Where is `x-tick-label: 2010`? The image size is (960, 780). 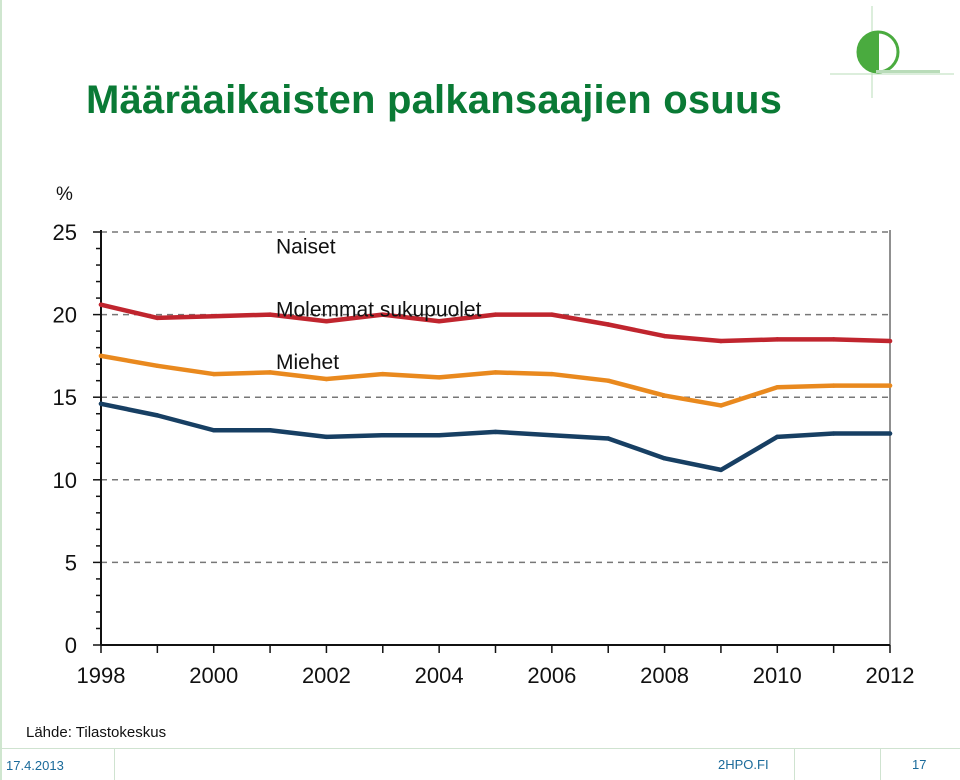
x-tick-label: 2010 is located at coordinates (777, 675).